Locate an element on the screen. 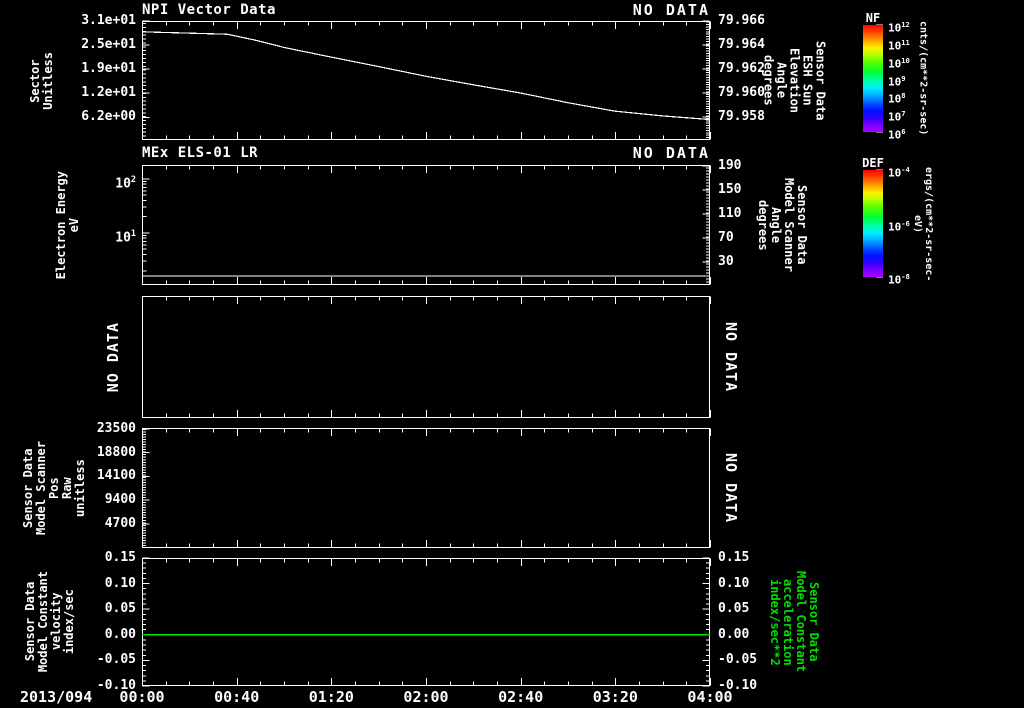 This screenshot has height=708, width=1024. y-tick-label: 79.962 is located at coordinates (741, 69).